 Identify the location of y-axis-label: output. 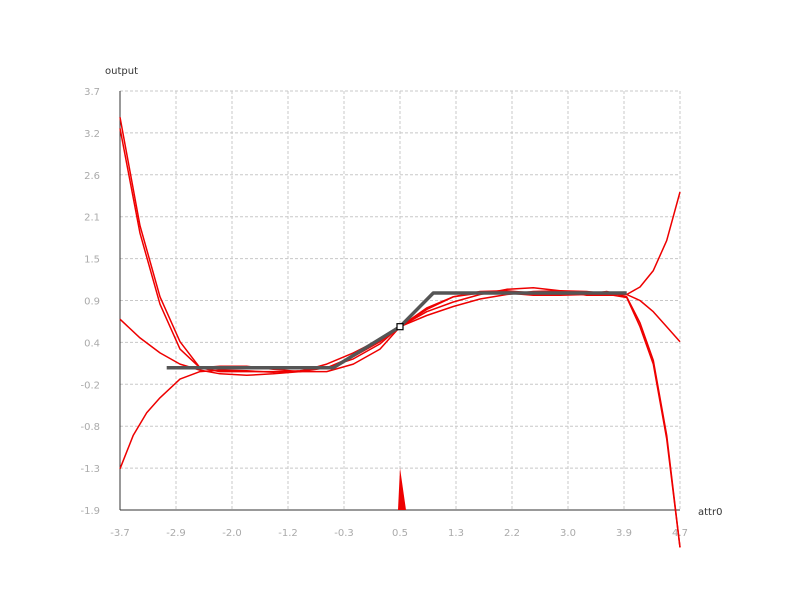
(121, 71).